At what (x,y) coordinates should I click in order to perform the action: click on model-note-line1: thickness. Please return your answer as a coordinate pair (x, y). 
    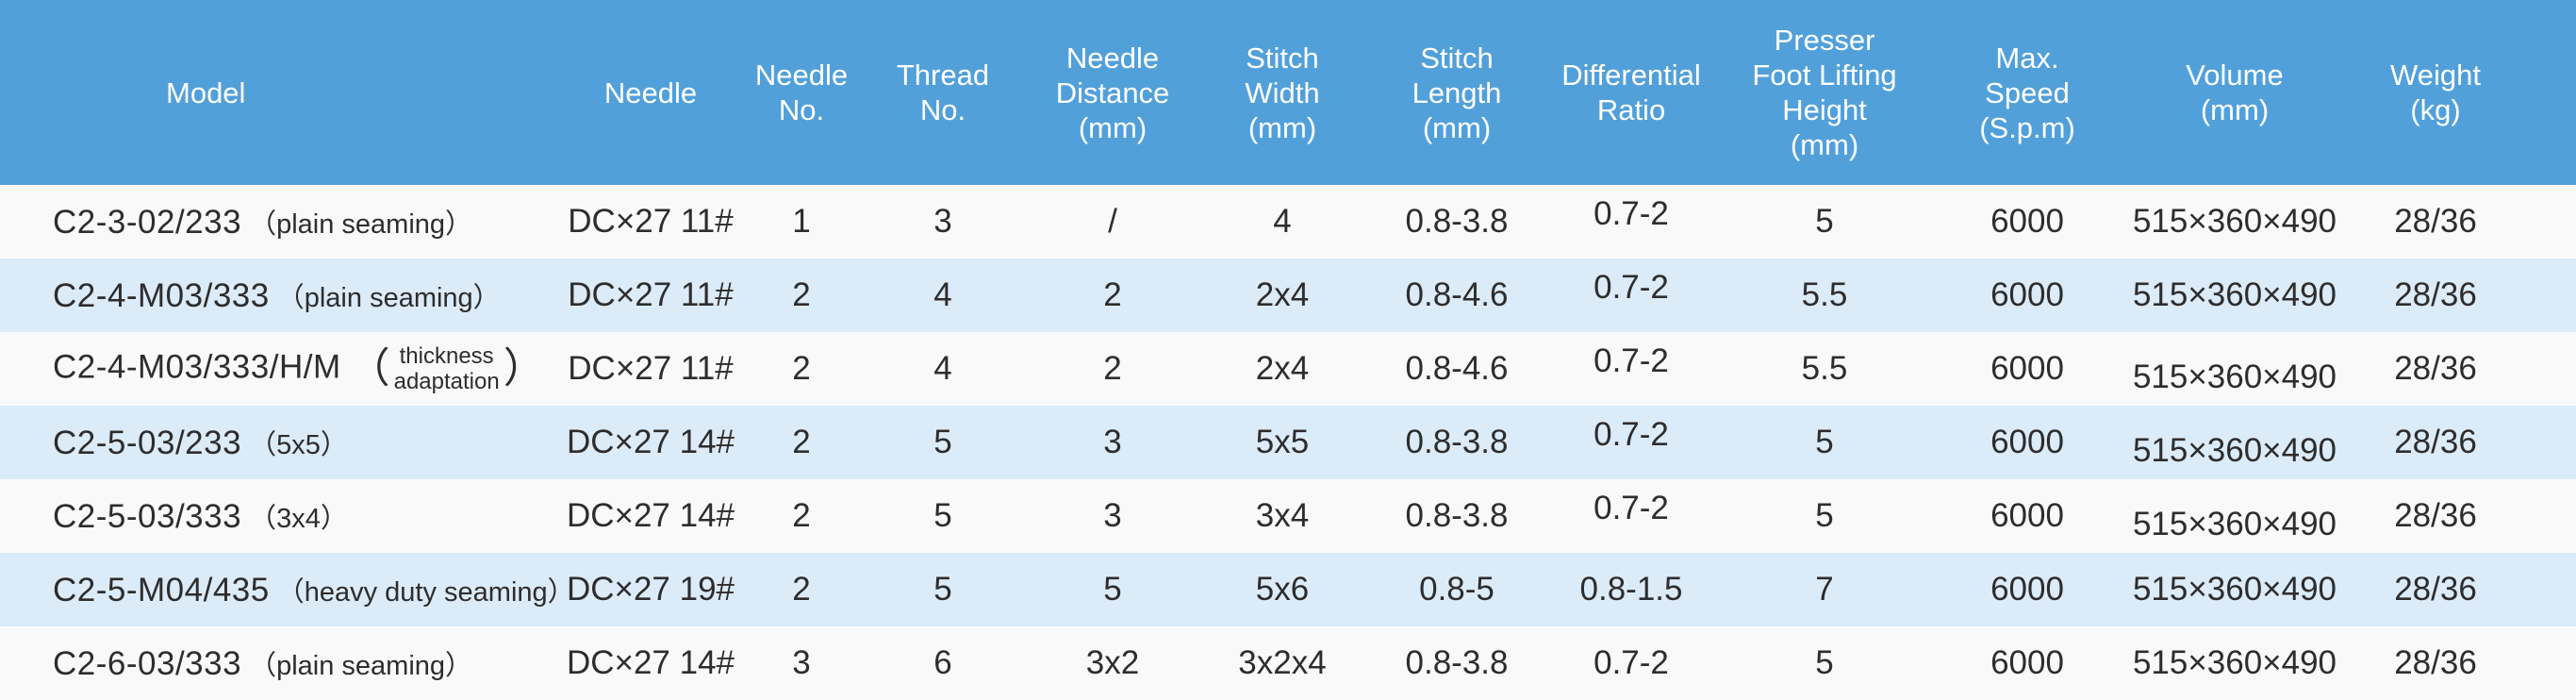
    Looking at the image, I should click on (446, 356).